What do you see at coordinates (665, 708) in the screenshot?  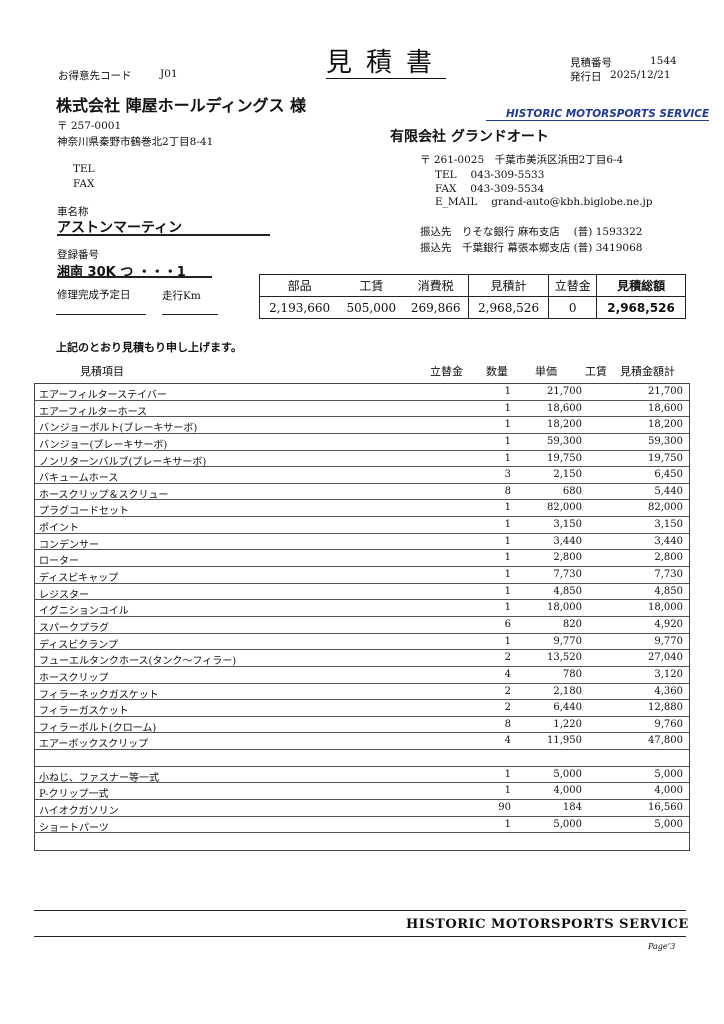 I see `amount: 12,880` at bounding box center [665, 708].